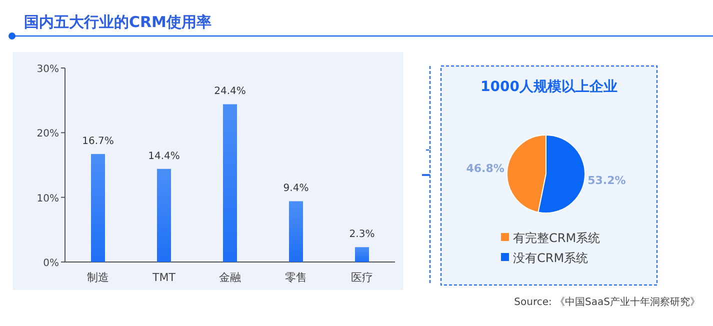 The width and height of the screenshot is (713, 326). I want to click on y-tick-label: 30%, so click(47, 69).